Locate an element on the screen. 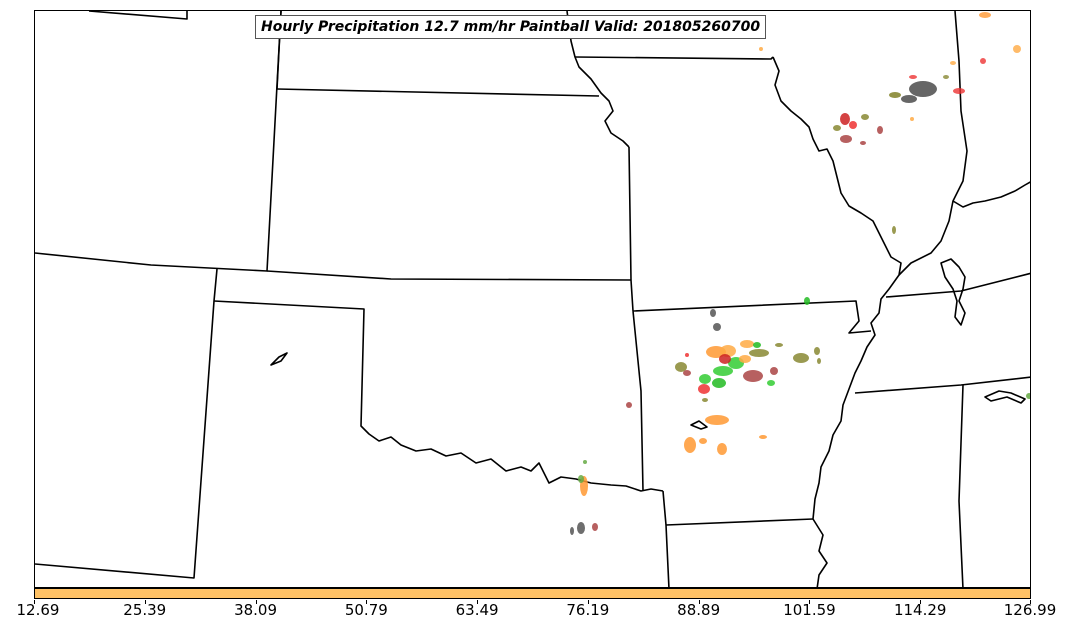 The height and width of the screenshot is (633, 1070). colorbar-tick-label: 25.39 is located at coordinates (145, 610).